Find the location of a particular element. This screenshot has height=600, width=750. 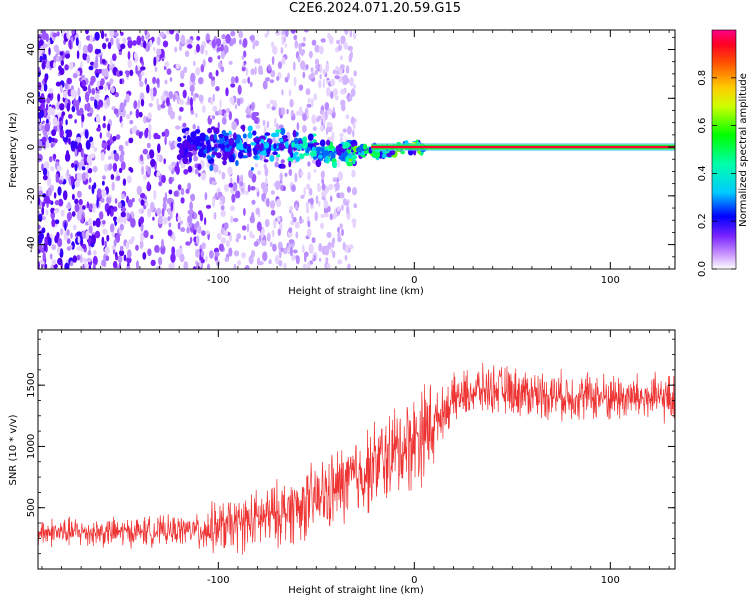

bottom-ytick-label: 500 is located at coordinates (31, 507).